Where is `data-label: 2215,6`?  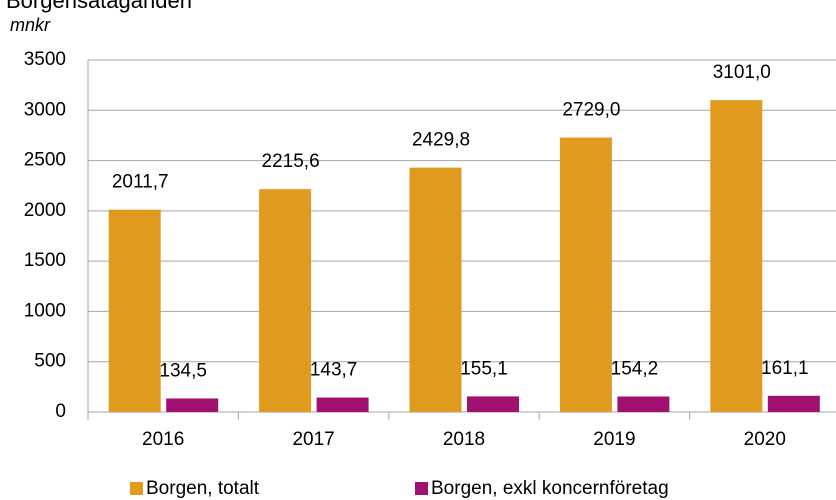
data-label: 2215,6 is located at coordinates (291, 161).